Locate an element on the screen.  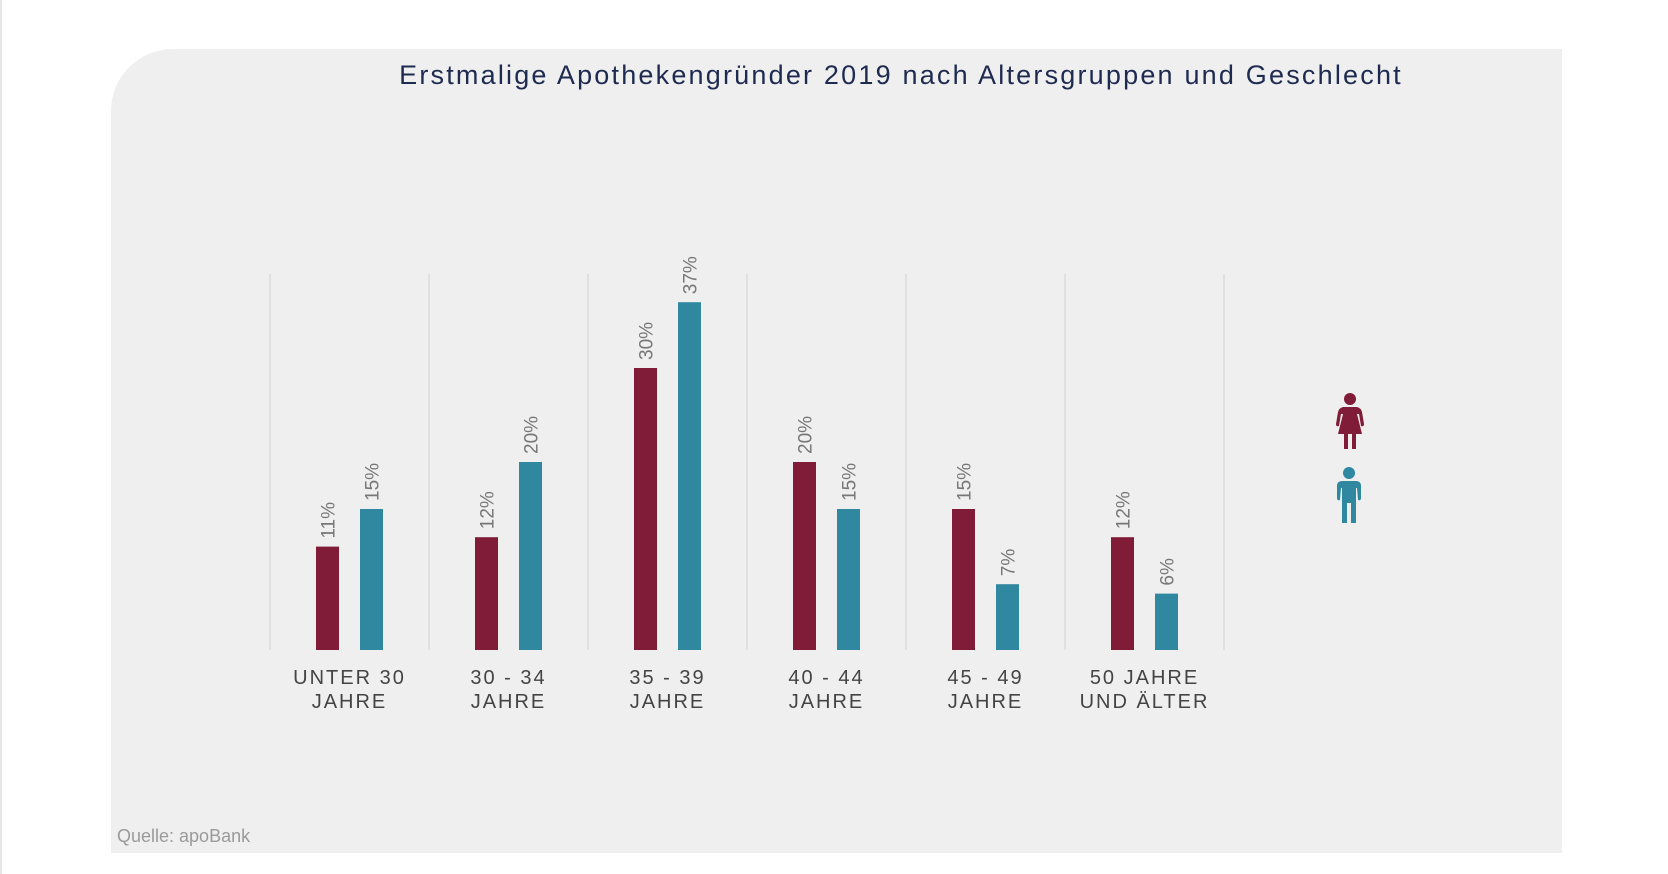
category-label: 30 - 34 is located at coordinates (508, 678).